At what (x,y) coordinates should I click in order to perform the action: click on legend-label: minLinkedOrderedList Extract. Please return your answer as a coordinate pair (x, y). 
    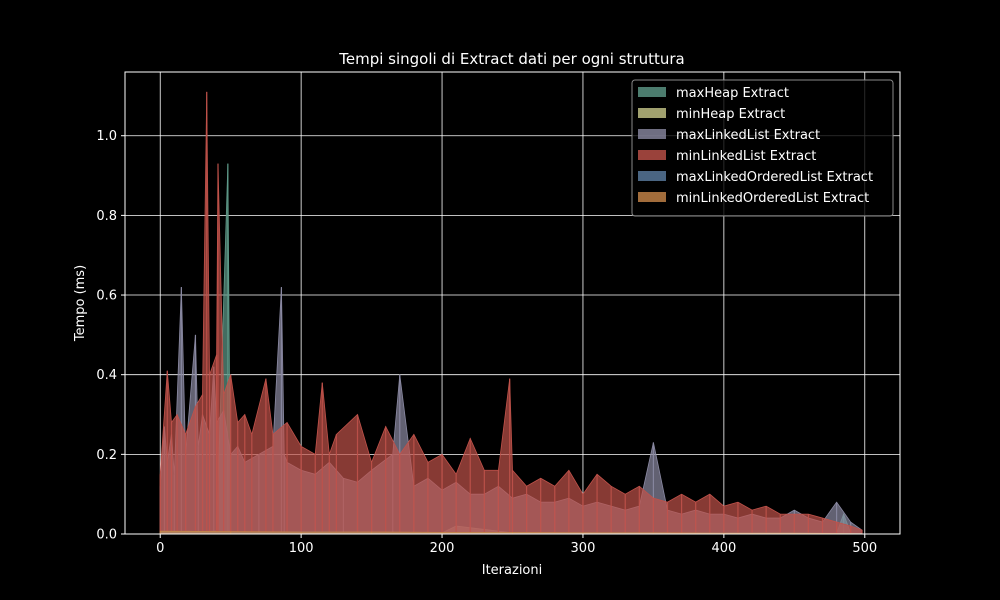
    Looking at the image, I should click on (772, 198).